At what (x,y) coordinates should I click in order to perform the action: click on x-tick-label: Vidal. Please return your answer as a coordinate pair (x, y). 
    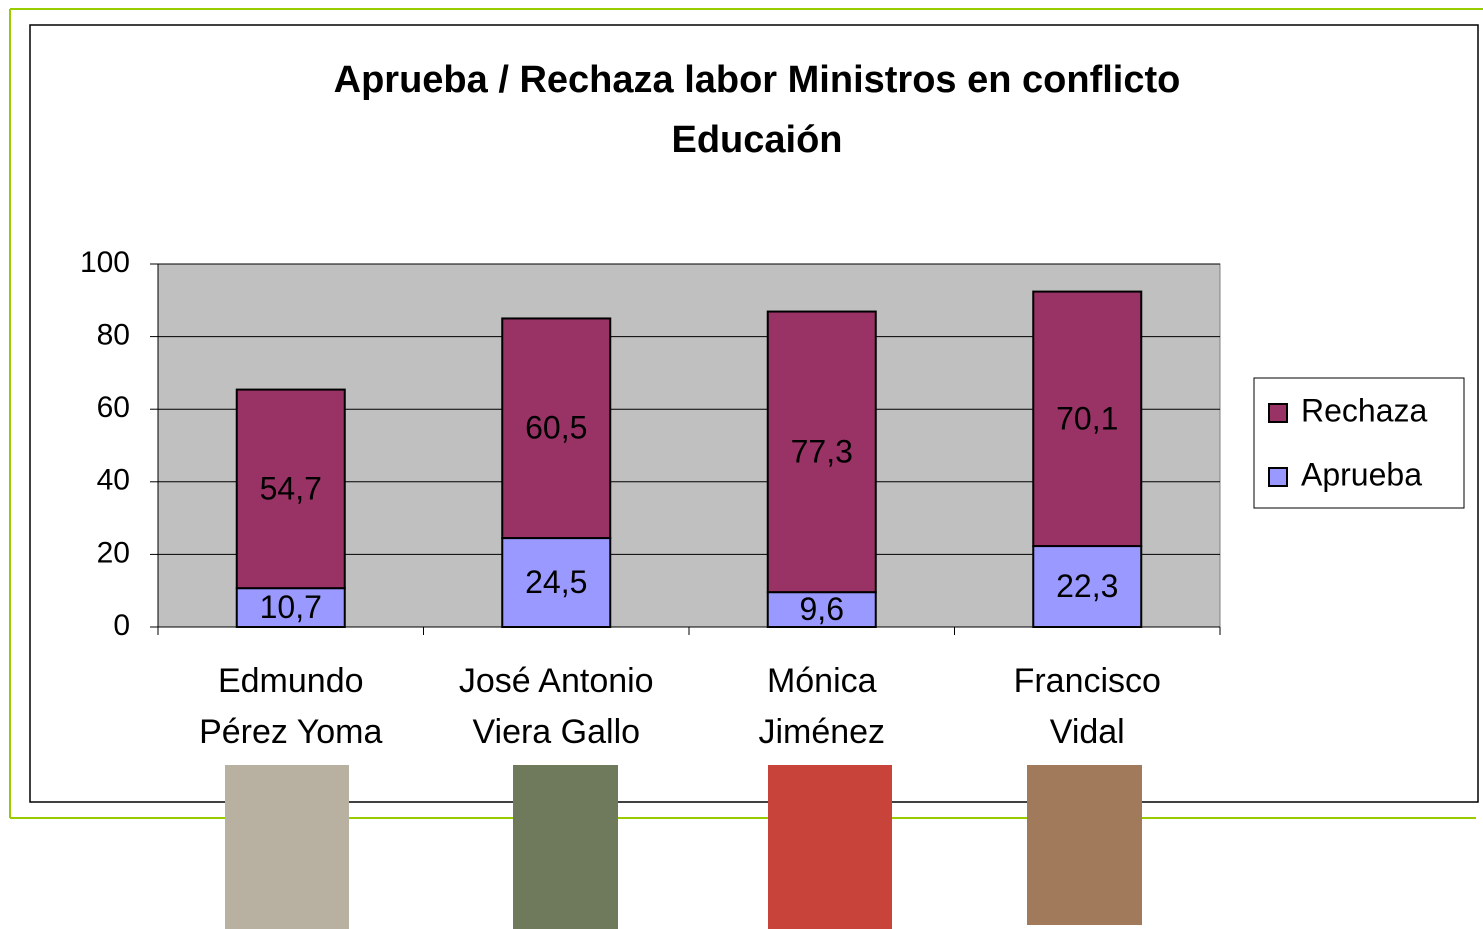
    Looking at the image, I should click on (1087, 732).